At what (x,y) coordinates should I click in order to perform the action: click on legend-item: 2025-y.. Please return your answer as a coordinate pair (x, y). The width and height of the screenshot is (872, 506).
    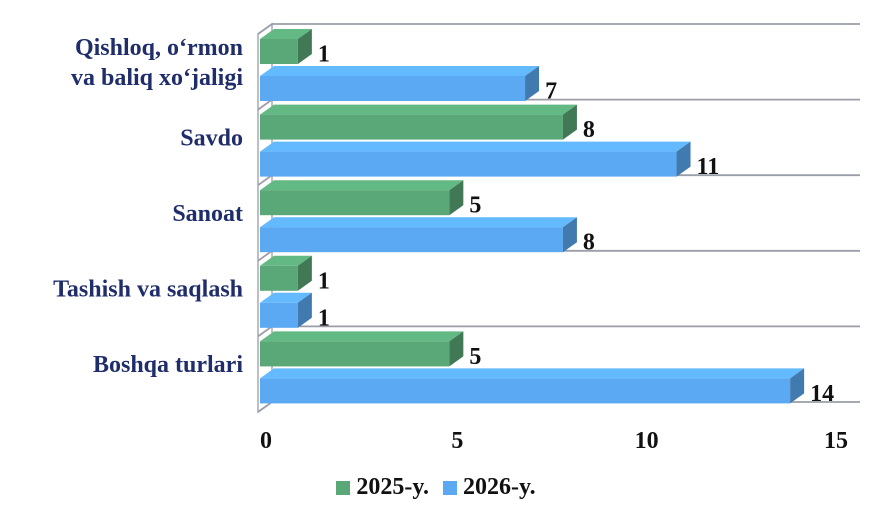
    Looking at the image, I should click on (382, 487).